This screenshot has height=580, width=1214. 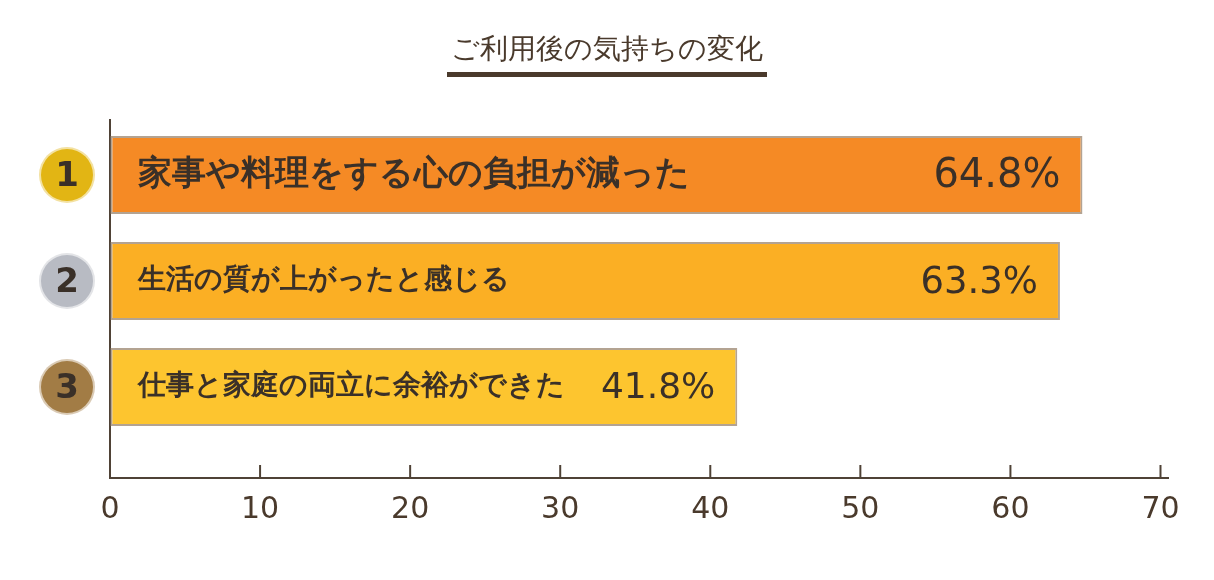 I want to click on x-tick-label: 10, so click(x=260, y=507).